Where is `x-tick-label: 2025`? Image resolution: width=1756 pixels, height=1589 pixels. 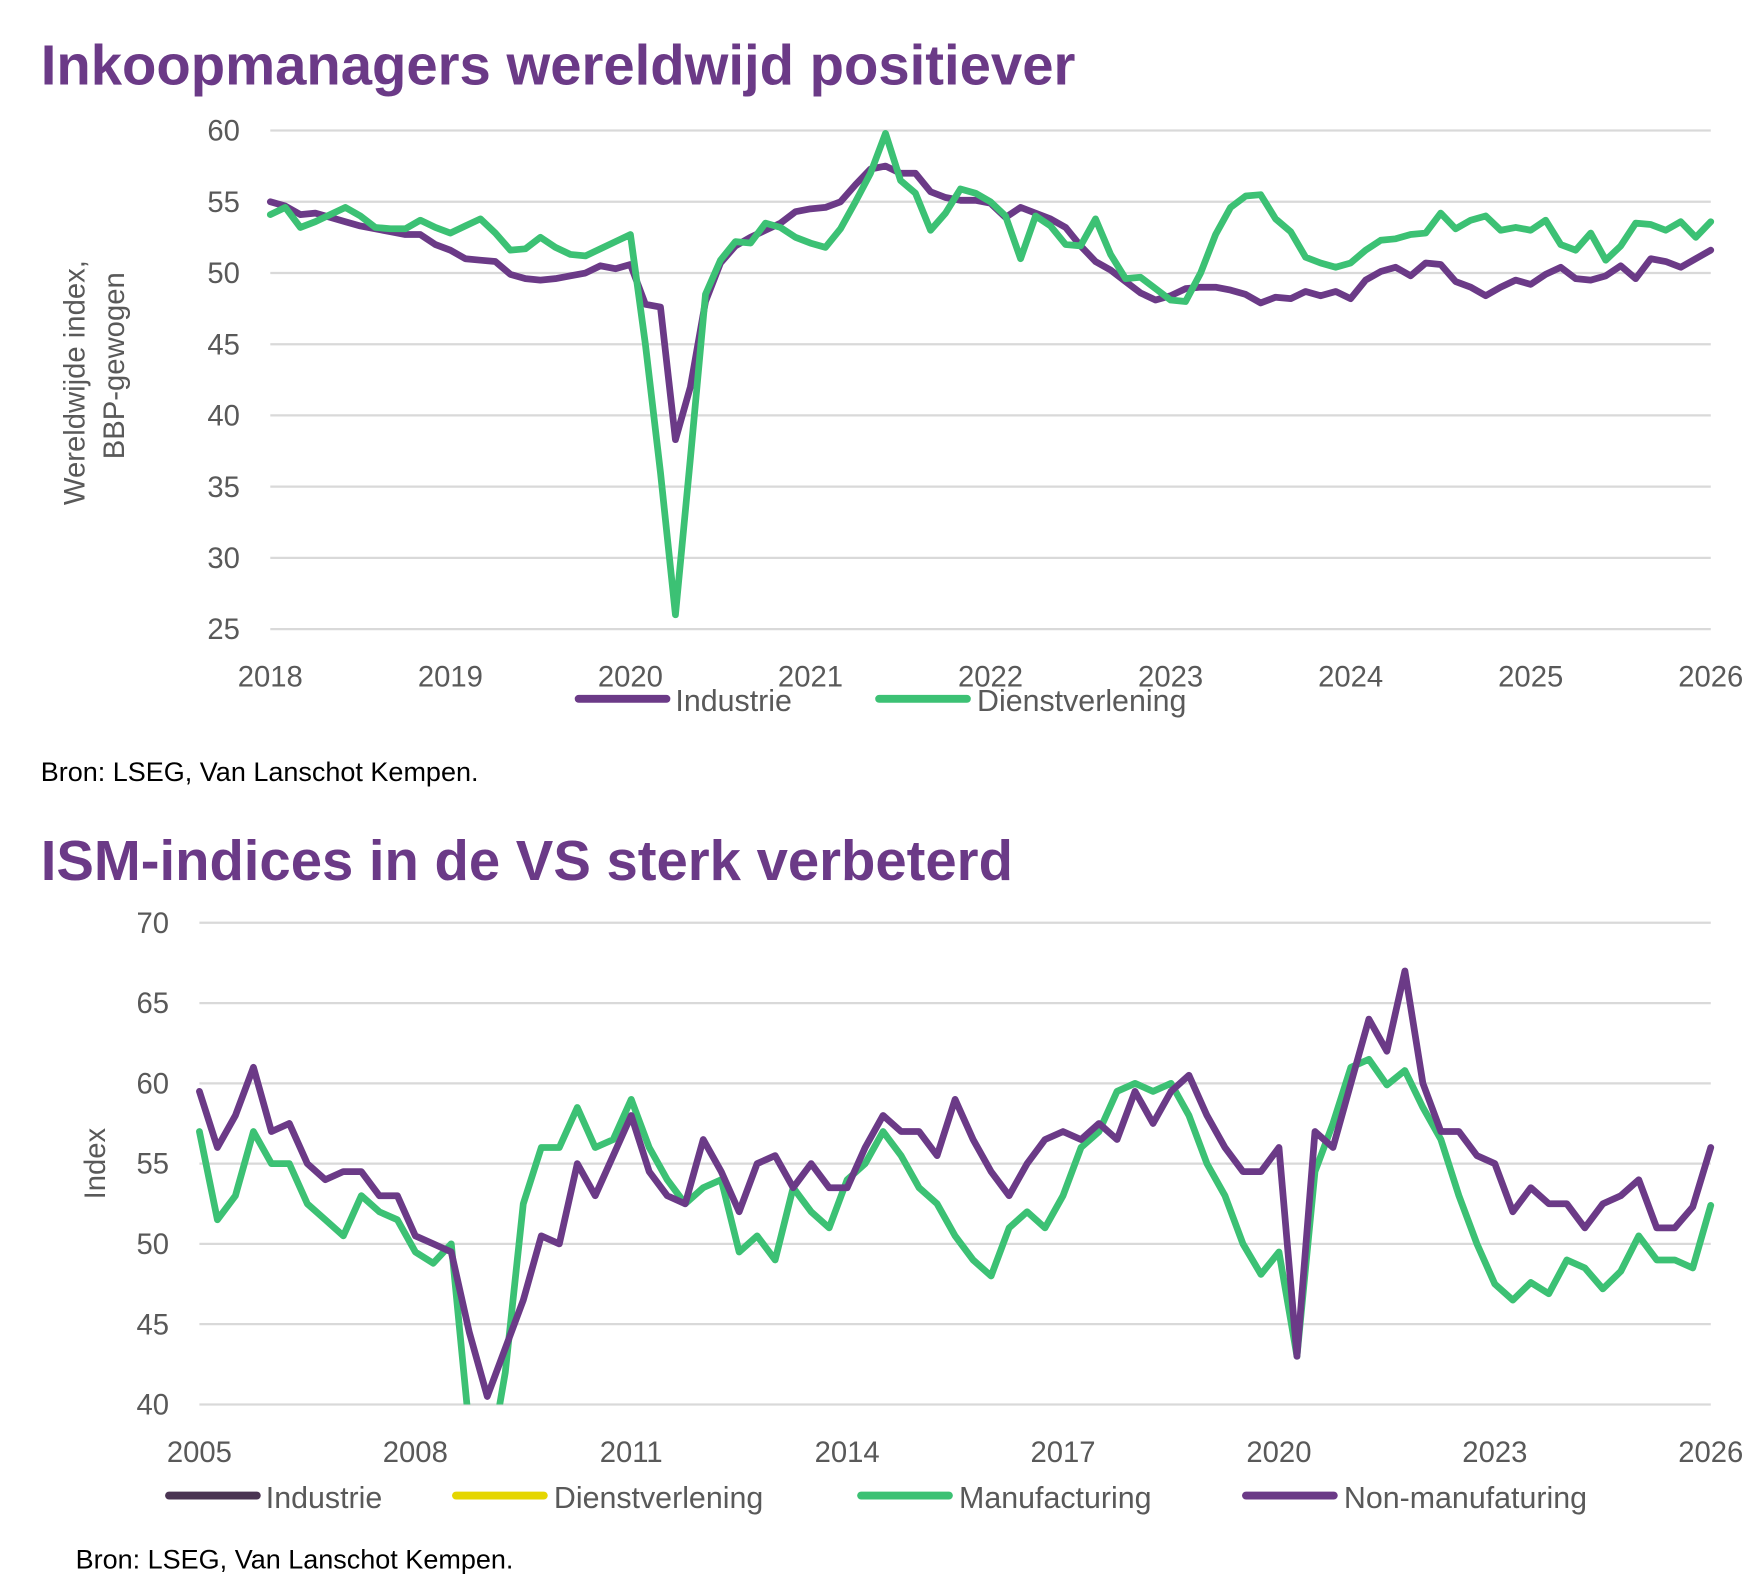
x-tick-label: 2025 is located at coordinates (1530, 677).